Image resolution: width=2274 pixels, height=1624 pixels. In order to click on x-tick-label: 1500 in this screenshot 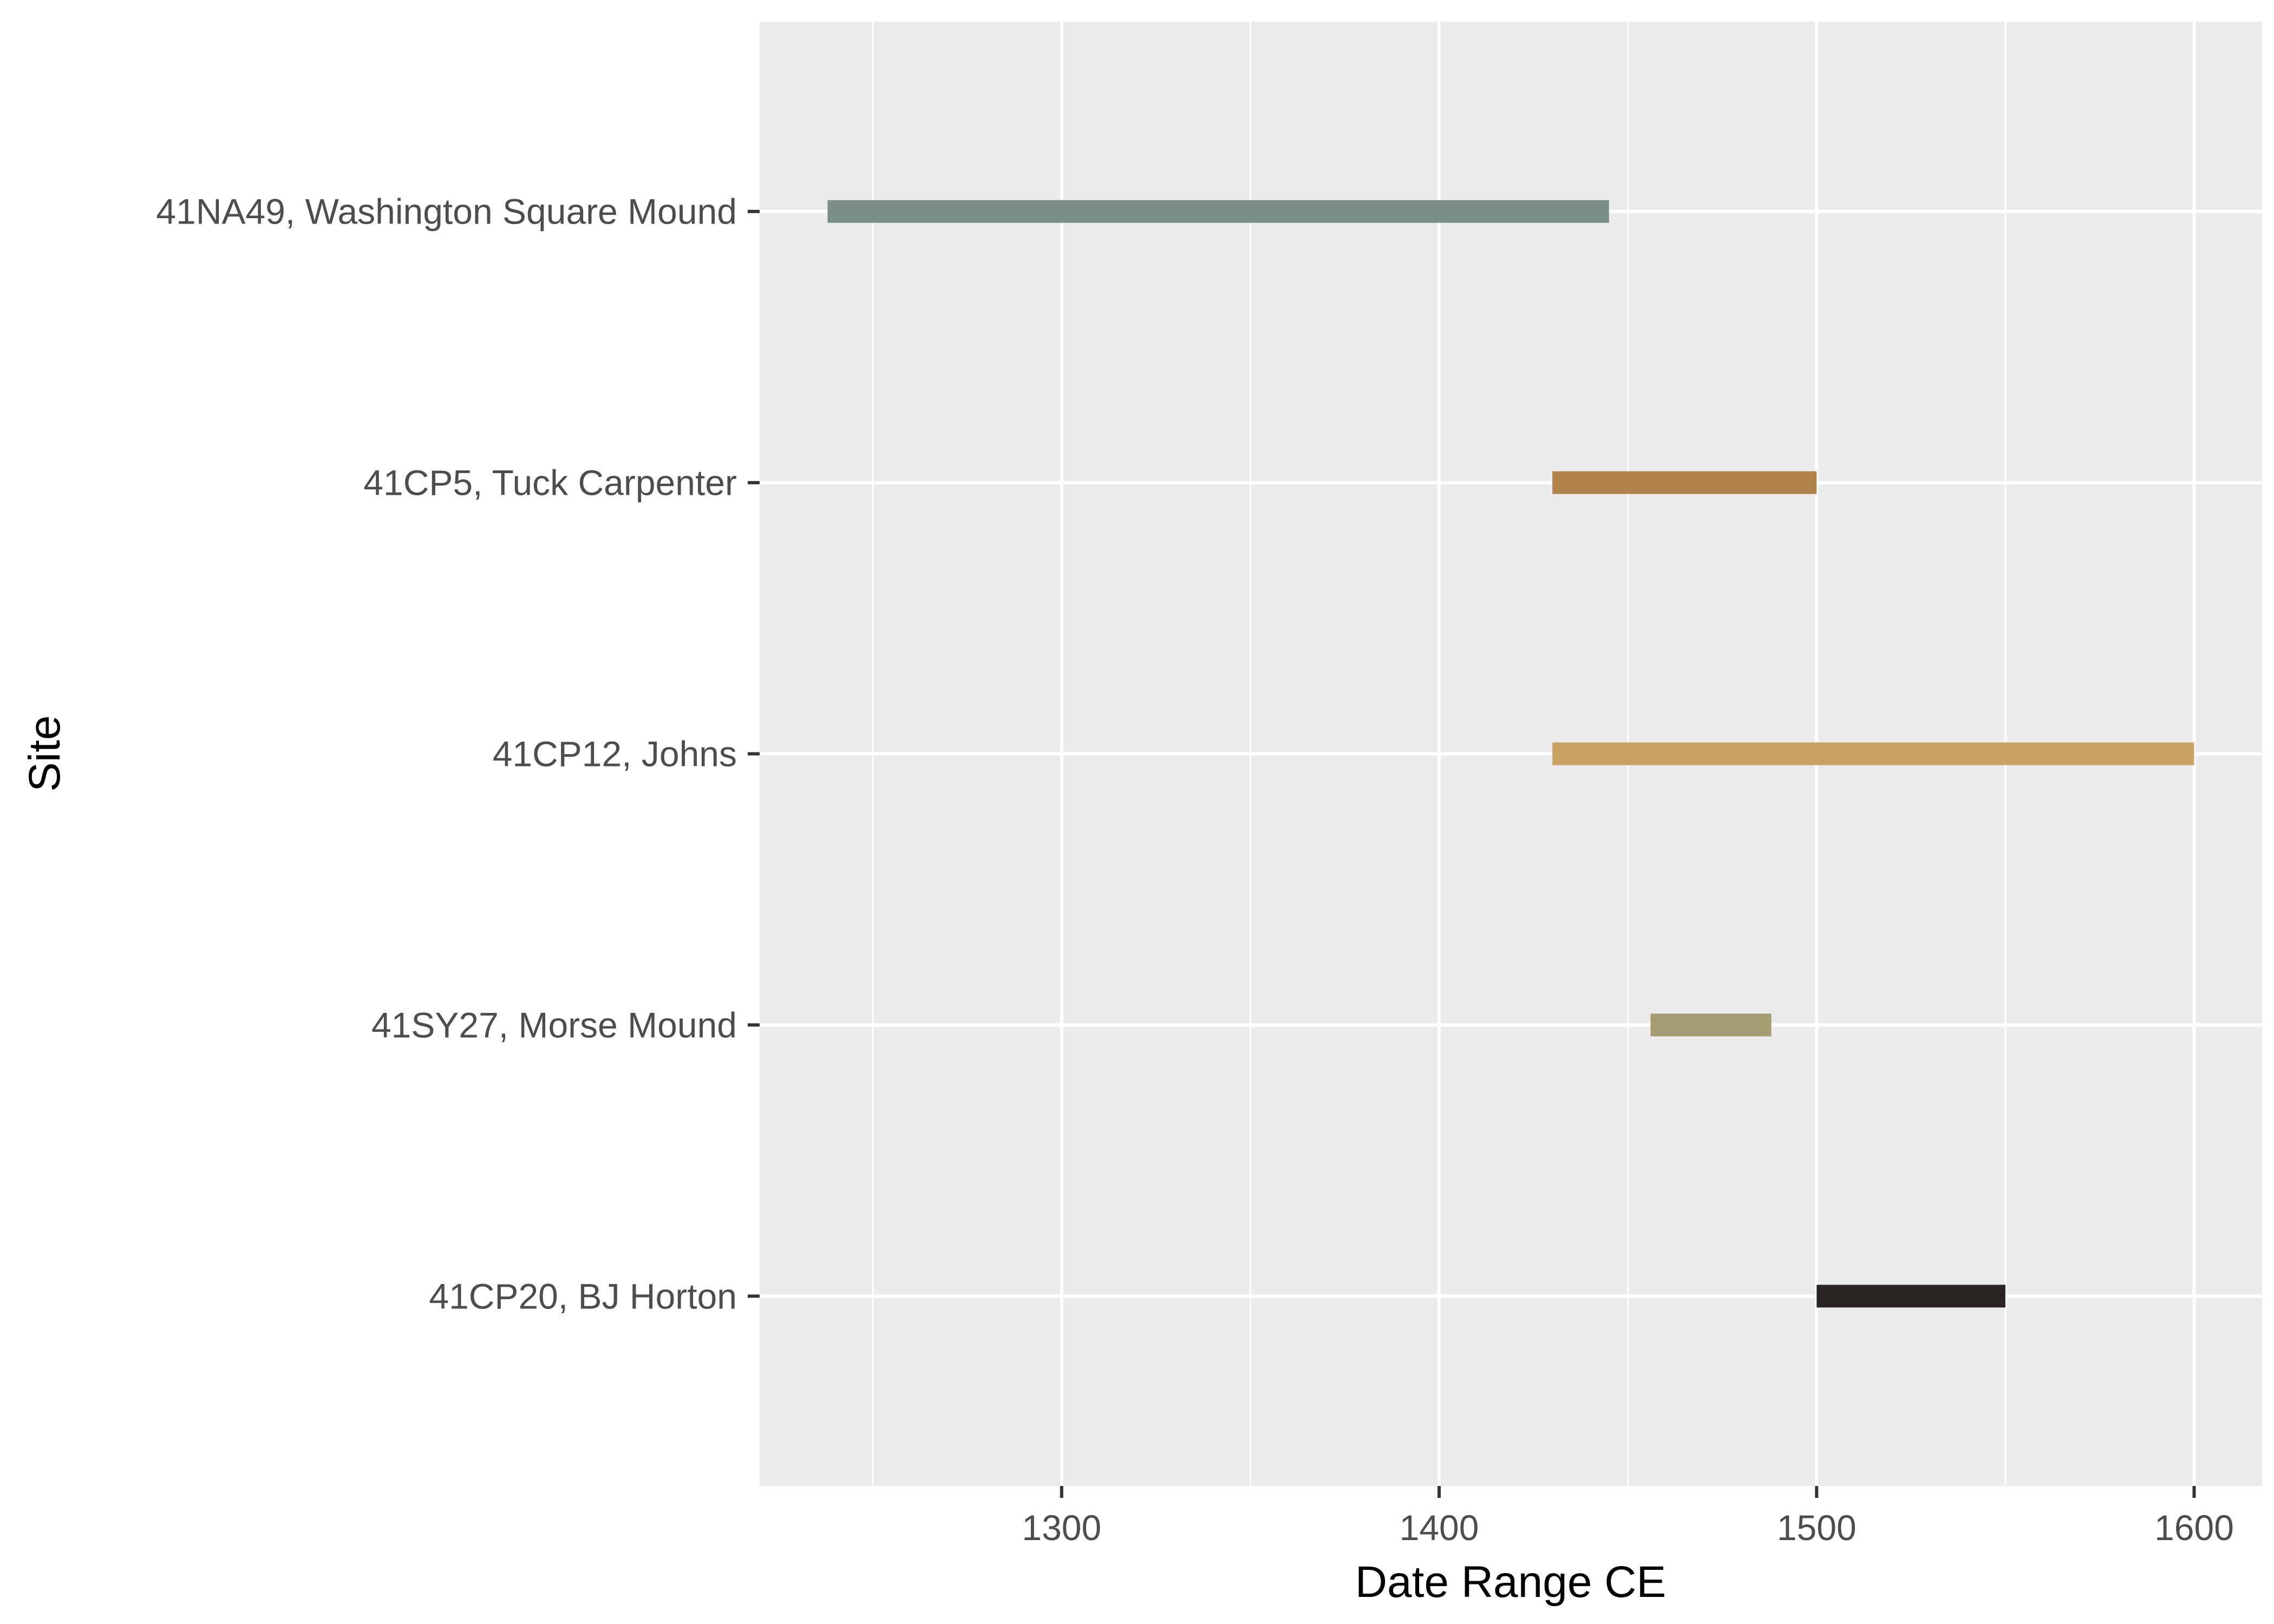, I will do `click(1817, 1528)`.